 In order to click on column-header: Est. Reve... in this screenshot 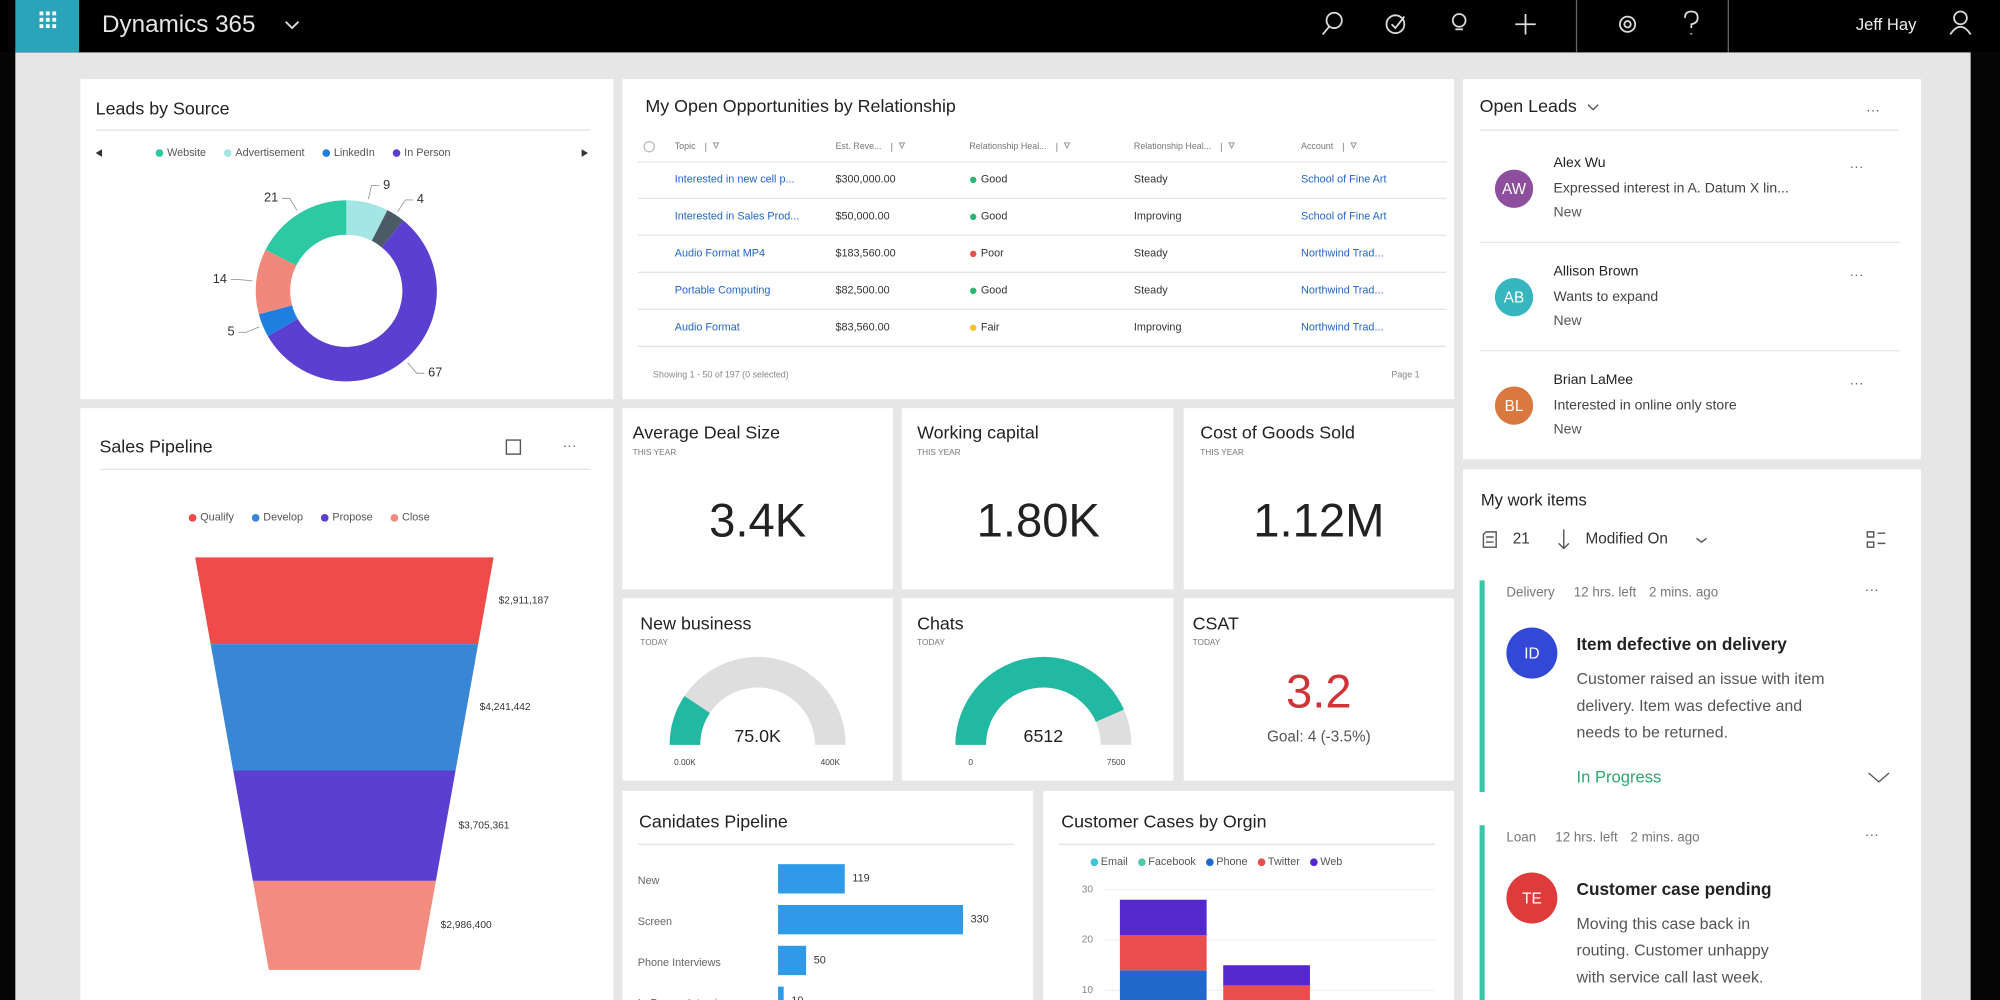, I will do `click(858, 146)`.